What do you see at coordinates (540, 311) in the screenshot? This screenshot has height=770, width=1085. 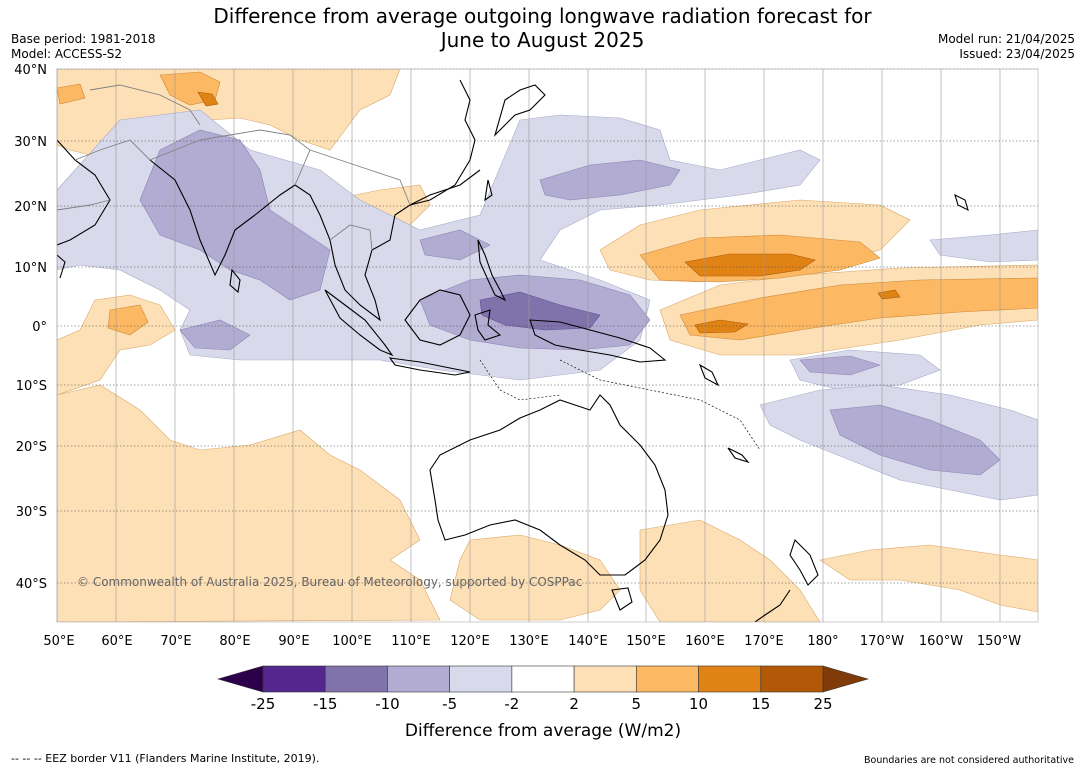 I see `negative-anomaly-strong` at bounding box center [540, 311].